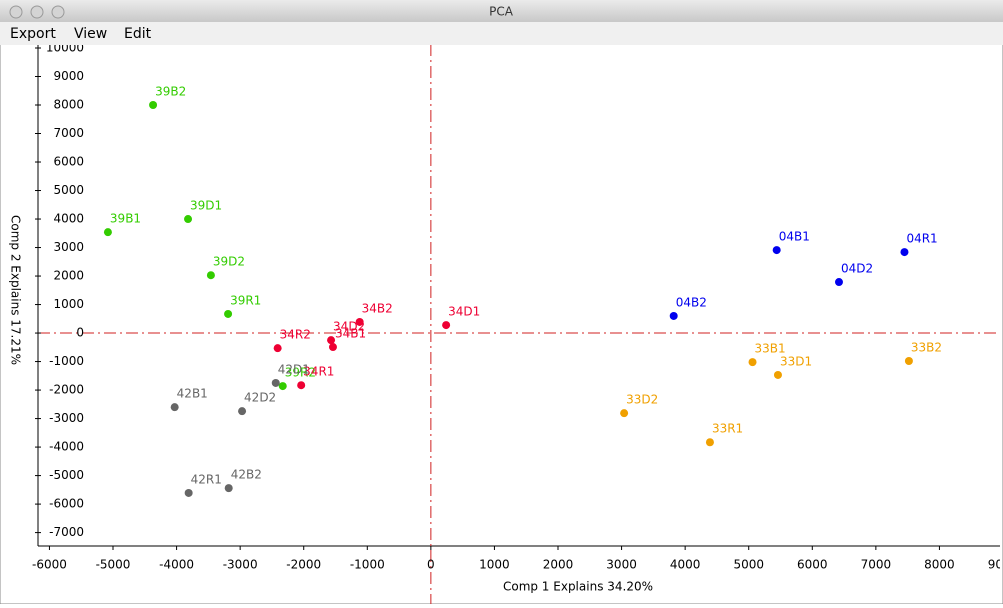  I want to click on point-label: 33D1, so click(796, 361).